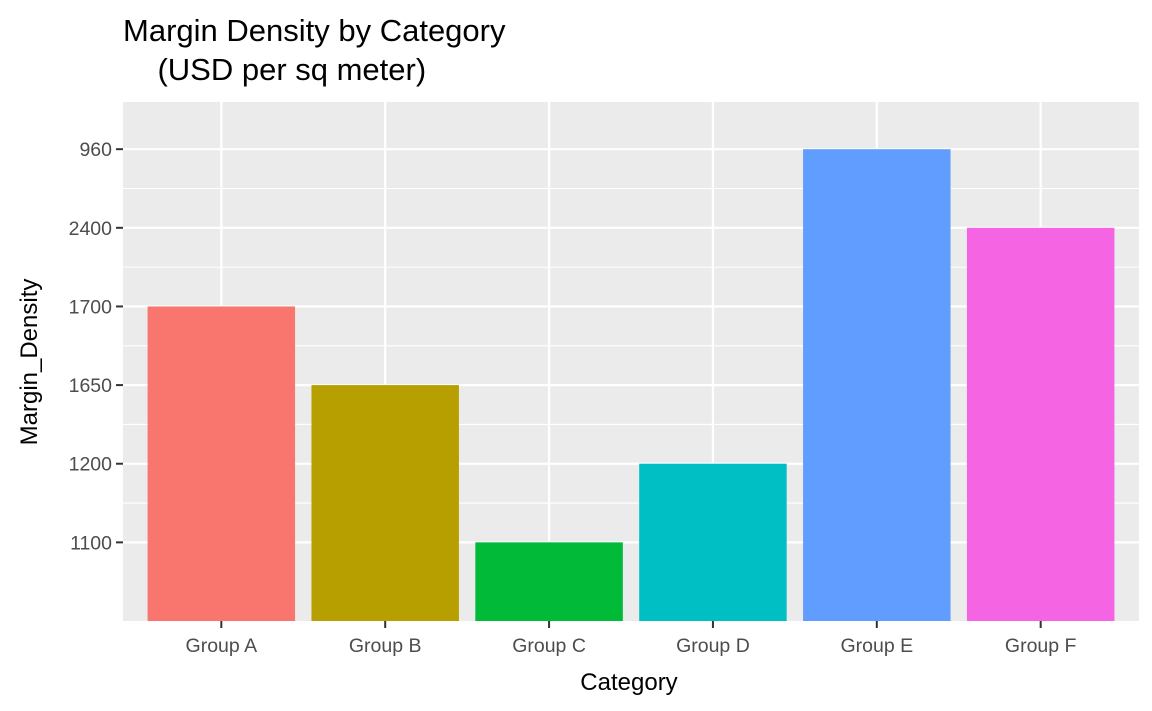 This screenshot has height=711, width=1152. I want to click on y-tick-label: 1200, so click(91, 465).